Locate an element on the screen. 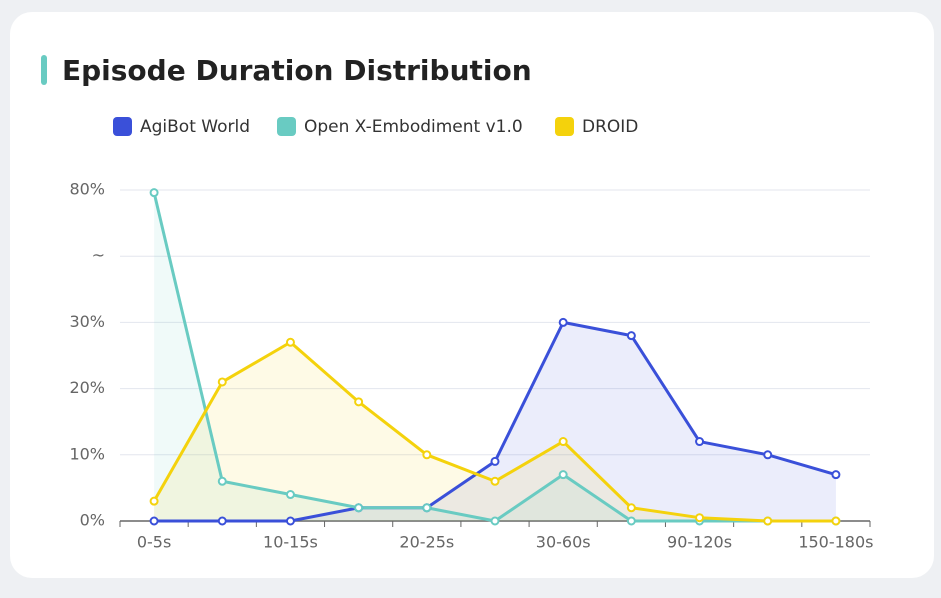  legend-label: DROID is located at coordinates (610, 127).